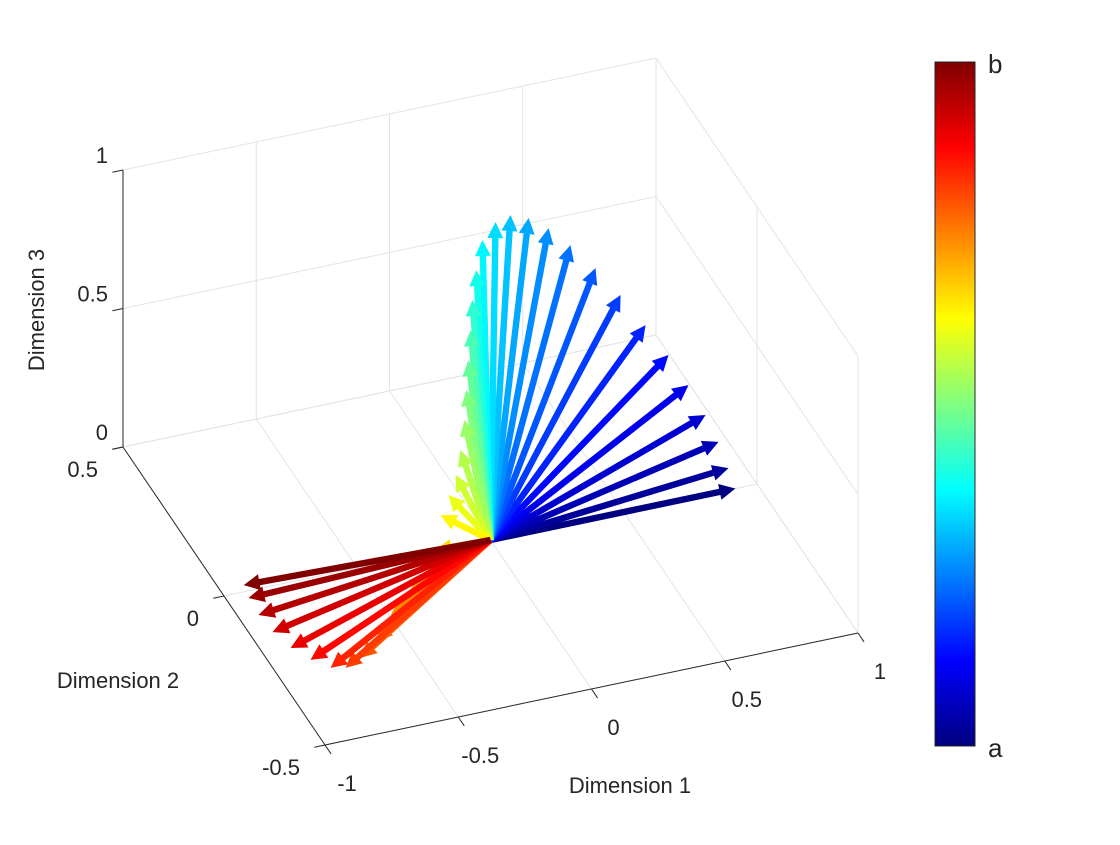 The image size is (1120, 845). Describe the element at coordinates (36, 310) in the screenshot. I see `z-axis-label: Dimension 3` at that location.